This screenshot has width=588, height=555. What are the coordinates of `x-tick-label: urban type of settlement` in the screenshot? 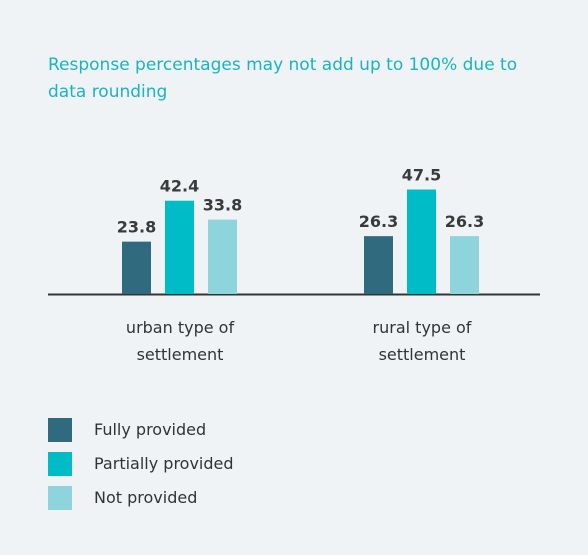 It's located at (180, 341).